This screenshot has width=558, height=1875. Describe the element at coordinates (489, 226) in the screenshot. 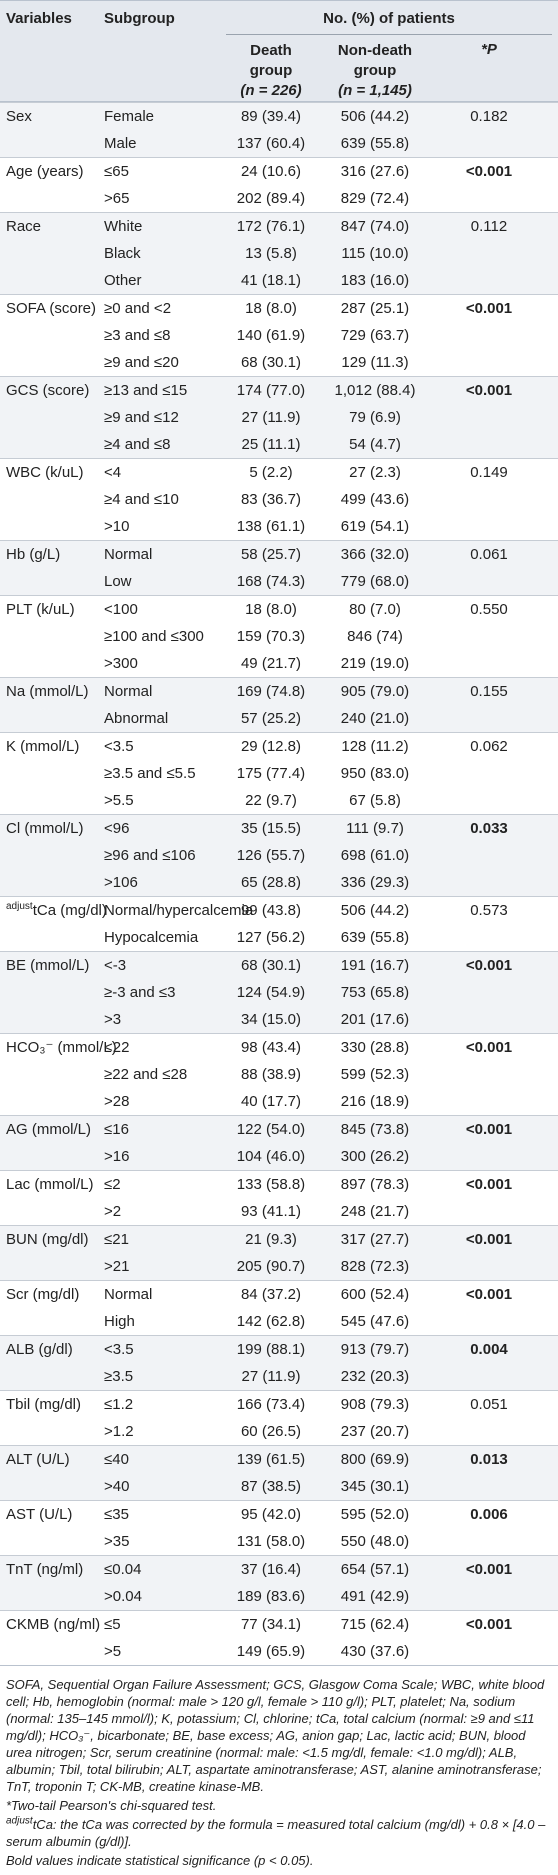

I see `p-value-cell: 0.112` at that location.